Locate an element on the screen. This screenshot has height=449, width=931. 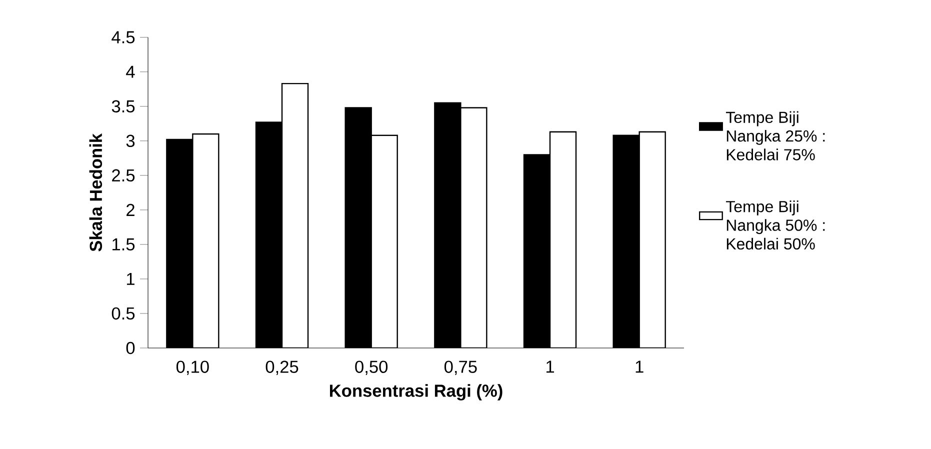
y-tick-label: 3 is located at coordinates (130, 141).